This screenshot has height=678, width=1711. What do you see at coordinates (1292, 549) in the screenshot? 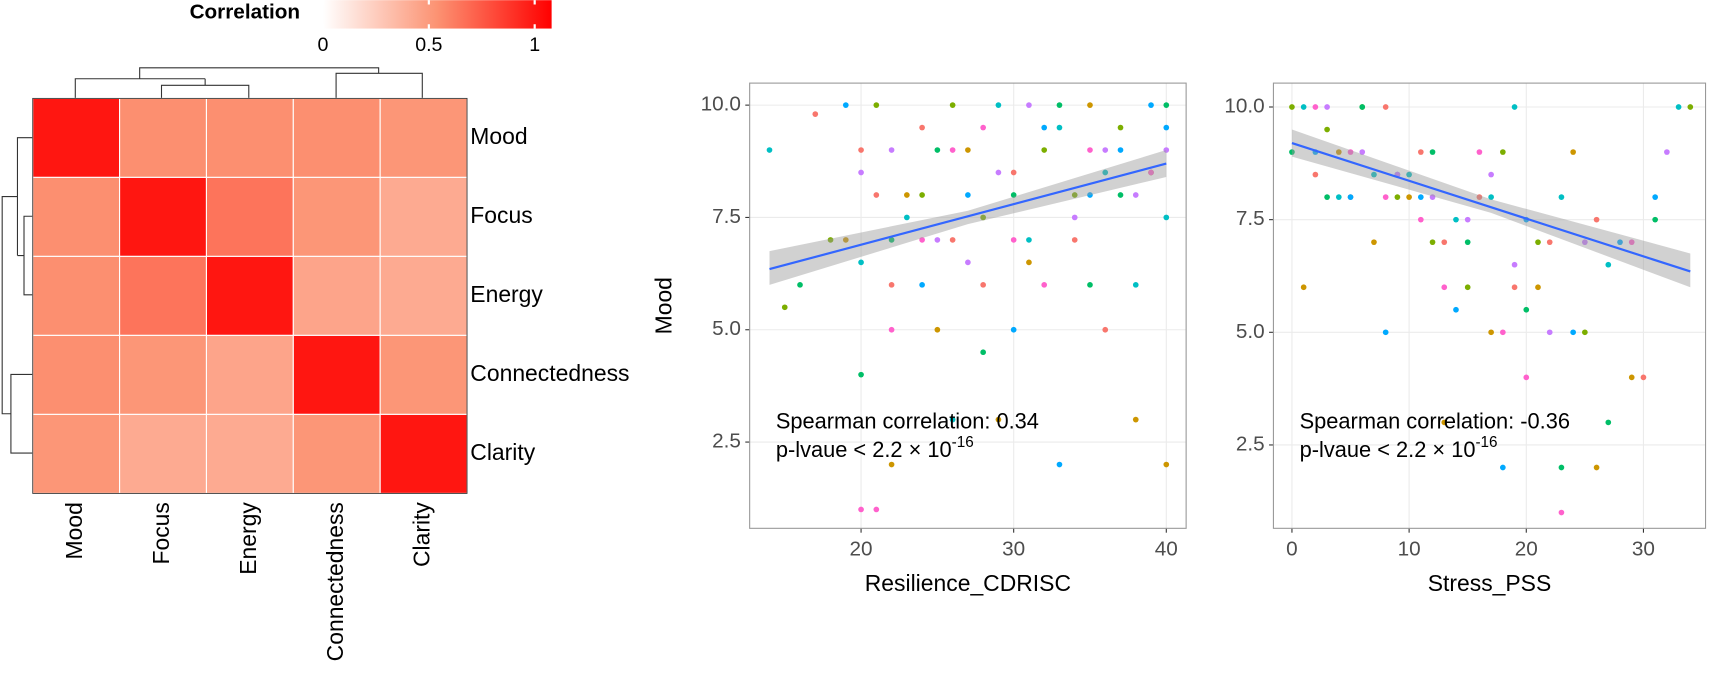
I see `x-tick-label: 0` at bounding box center [1292, 549].